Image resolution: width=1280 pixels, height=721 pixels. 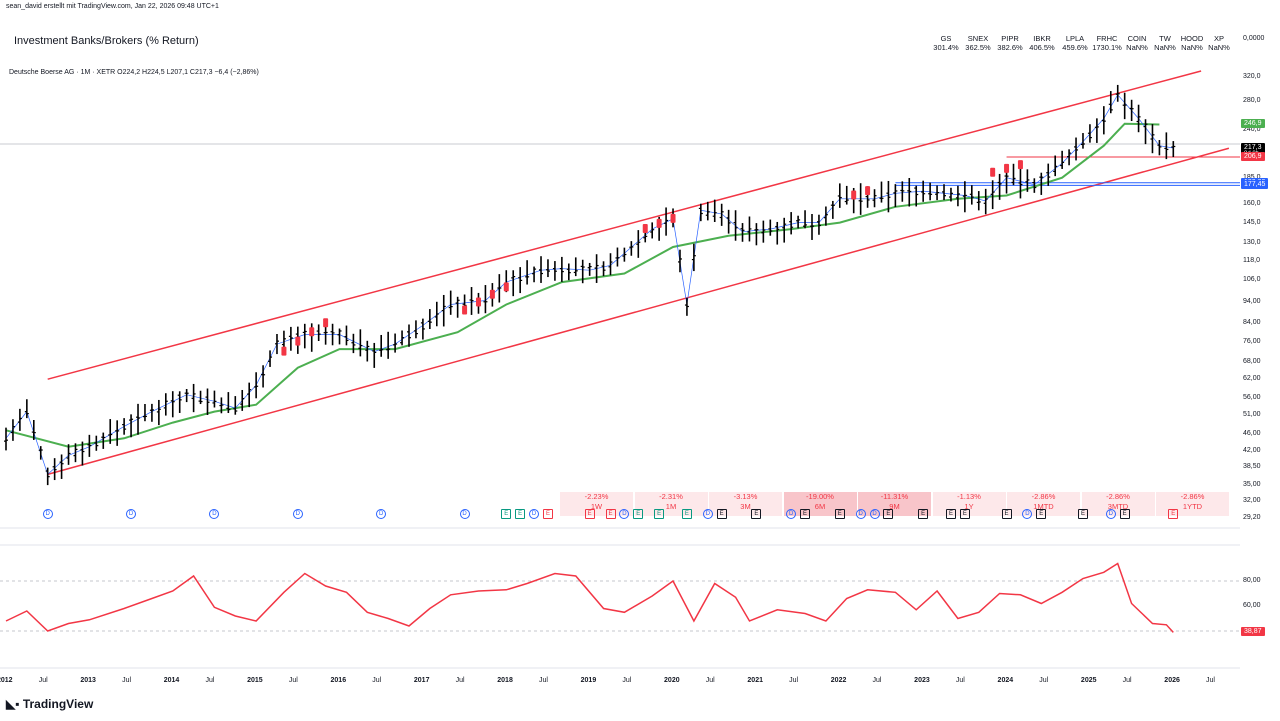 I want to click on y-tick-label: 38,50, so click(x=1252, y=467).